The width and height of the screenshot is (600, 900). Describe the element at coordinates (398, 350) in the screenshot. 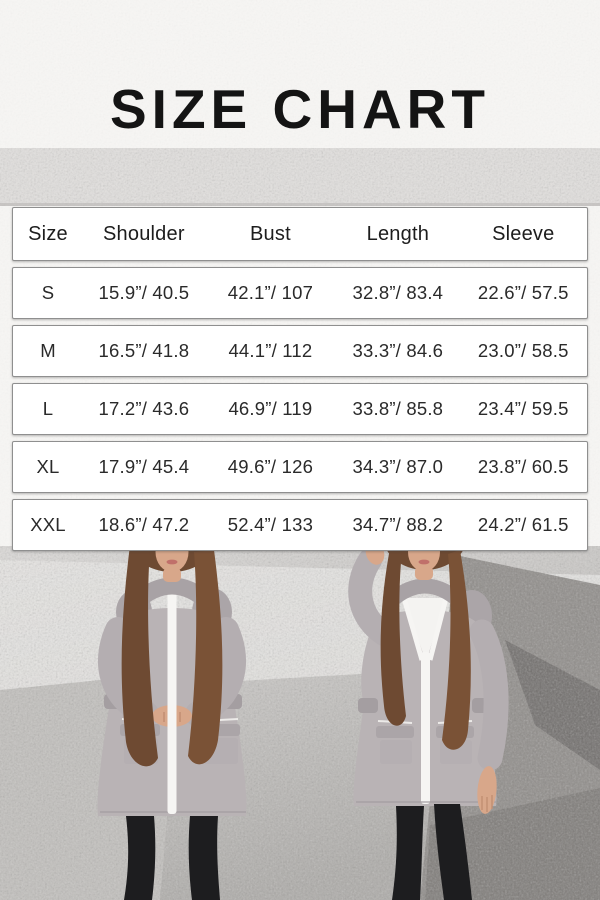

I see `table-cell: 33.3”/ 84.6` at that location.